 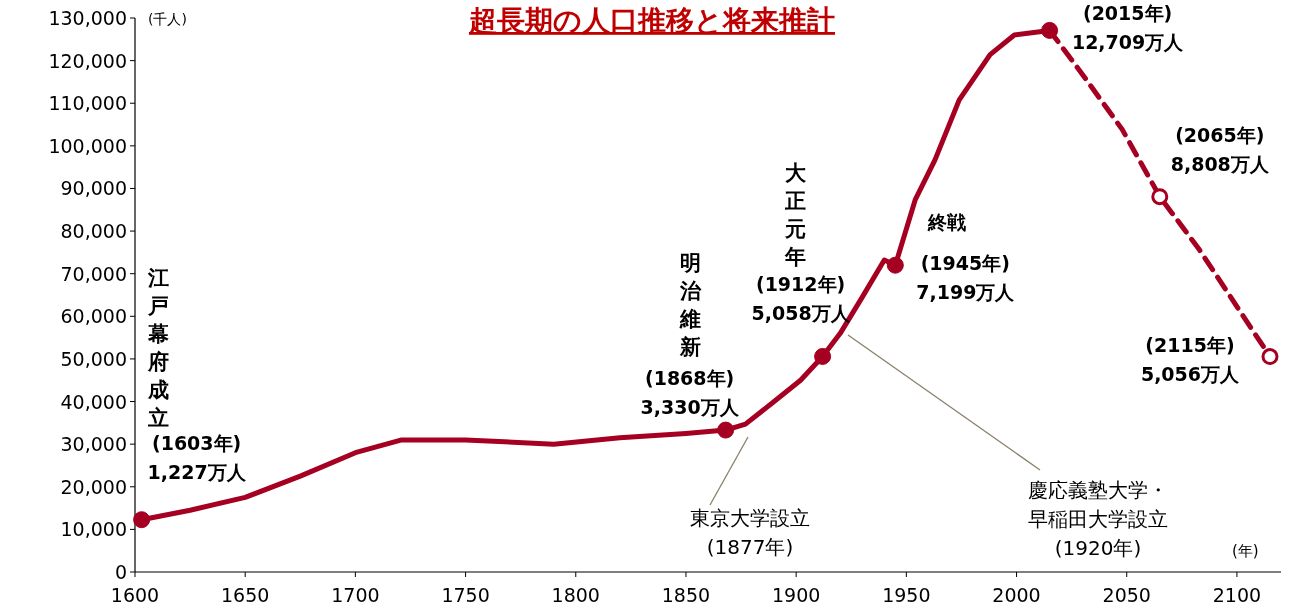 I want to click on annotation: 東京大学設立 (1877年), so click(x=750, y=532).